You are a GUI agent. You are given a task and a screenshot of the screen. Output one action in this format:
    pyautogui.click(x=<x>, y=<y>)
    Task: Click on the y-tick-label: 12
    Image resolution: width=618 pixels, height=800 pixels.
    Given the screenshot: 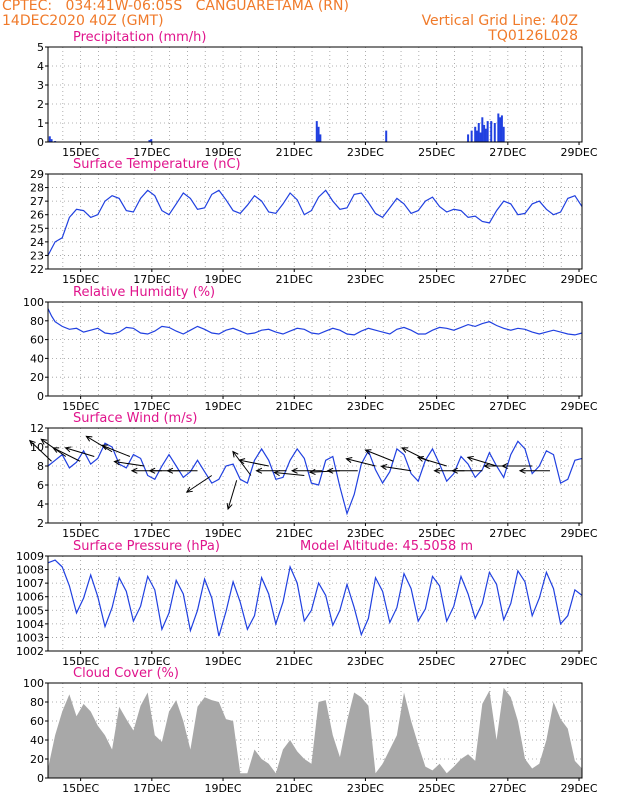 What is the action you would take?
    pyautogui.click(x=37, y=428)
    